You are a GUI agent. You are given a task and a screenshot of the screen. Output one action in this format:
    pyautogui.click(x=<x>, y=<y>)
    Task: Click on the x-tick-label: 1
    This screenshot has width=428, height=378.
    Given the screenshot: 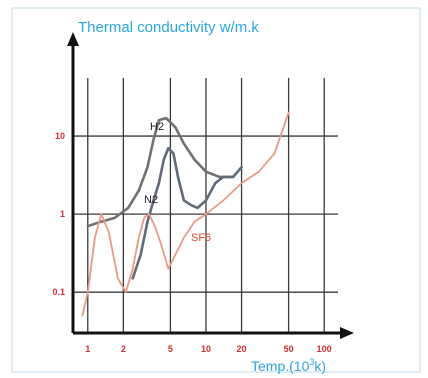 What is the action you would take?
    pyautogui.click(x=87, y=349)
    